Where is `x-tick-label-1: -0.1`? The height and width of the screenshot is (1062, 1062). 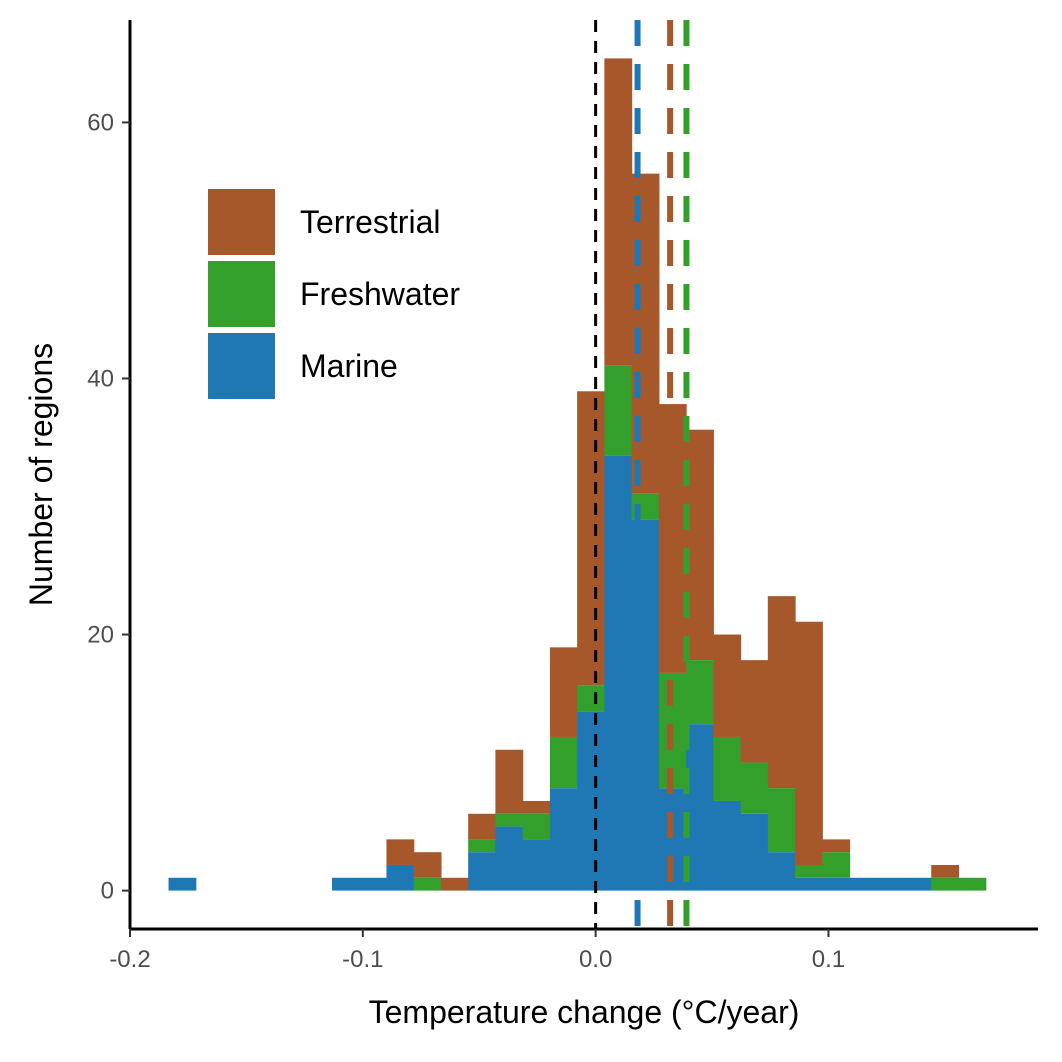 x-tick-label-1: -0.1 is located at coordinates (362, 959).